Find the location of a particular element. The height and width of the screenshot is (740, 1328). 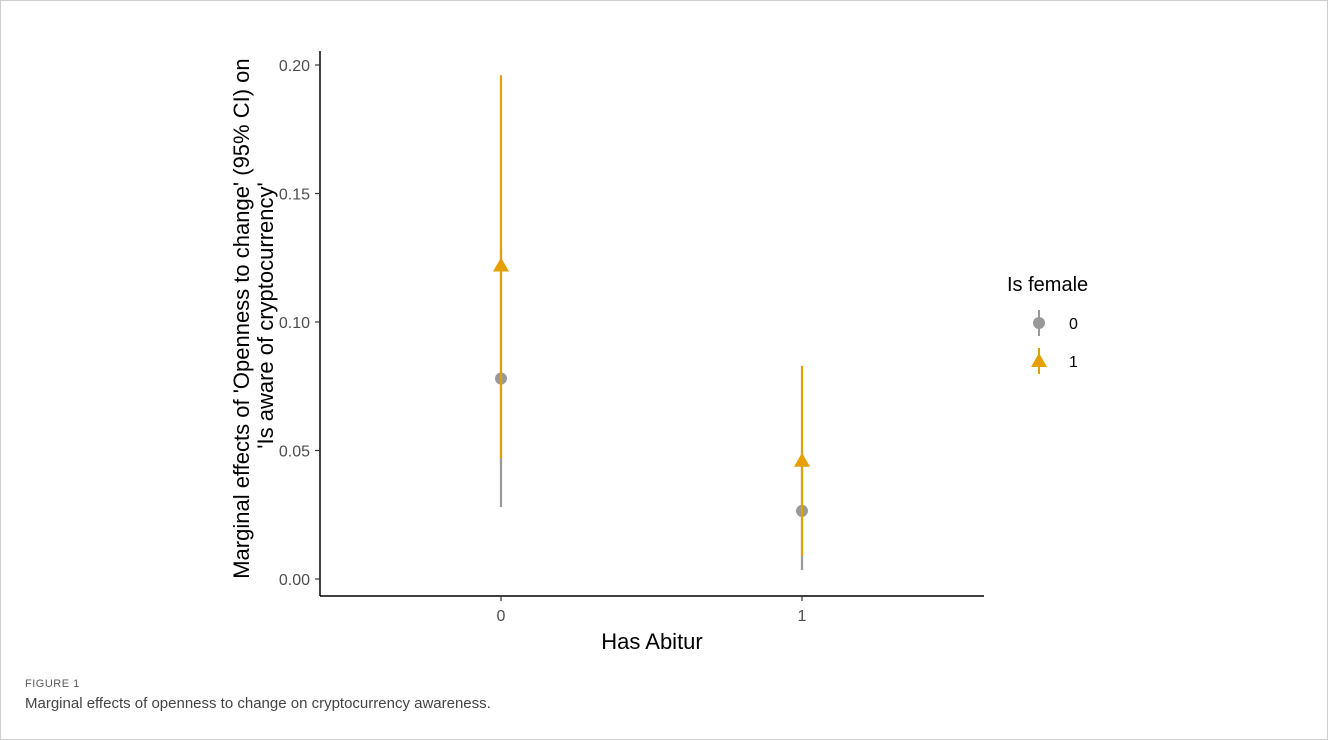

x-axis-title: Has Abitur is located at coordinates (652, 641).